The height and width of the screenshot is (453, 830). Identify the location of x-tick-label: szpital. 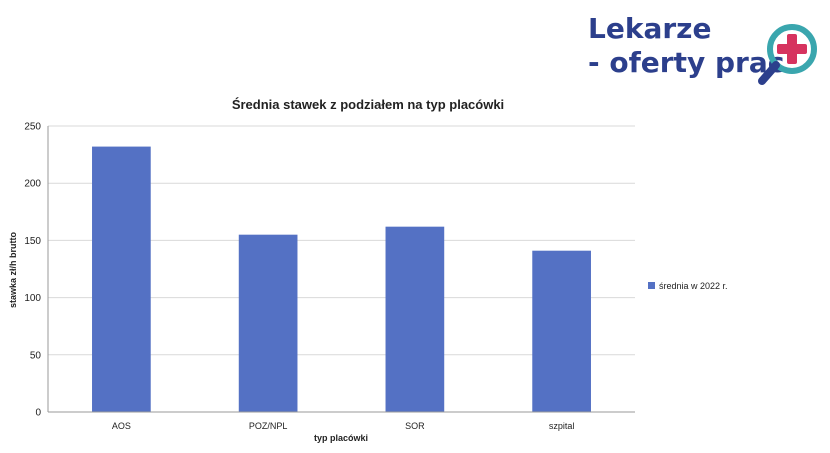
(562, 426).